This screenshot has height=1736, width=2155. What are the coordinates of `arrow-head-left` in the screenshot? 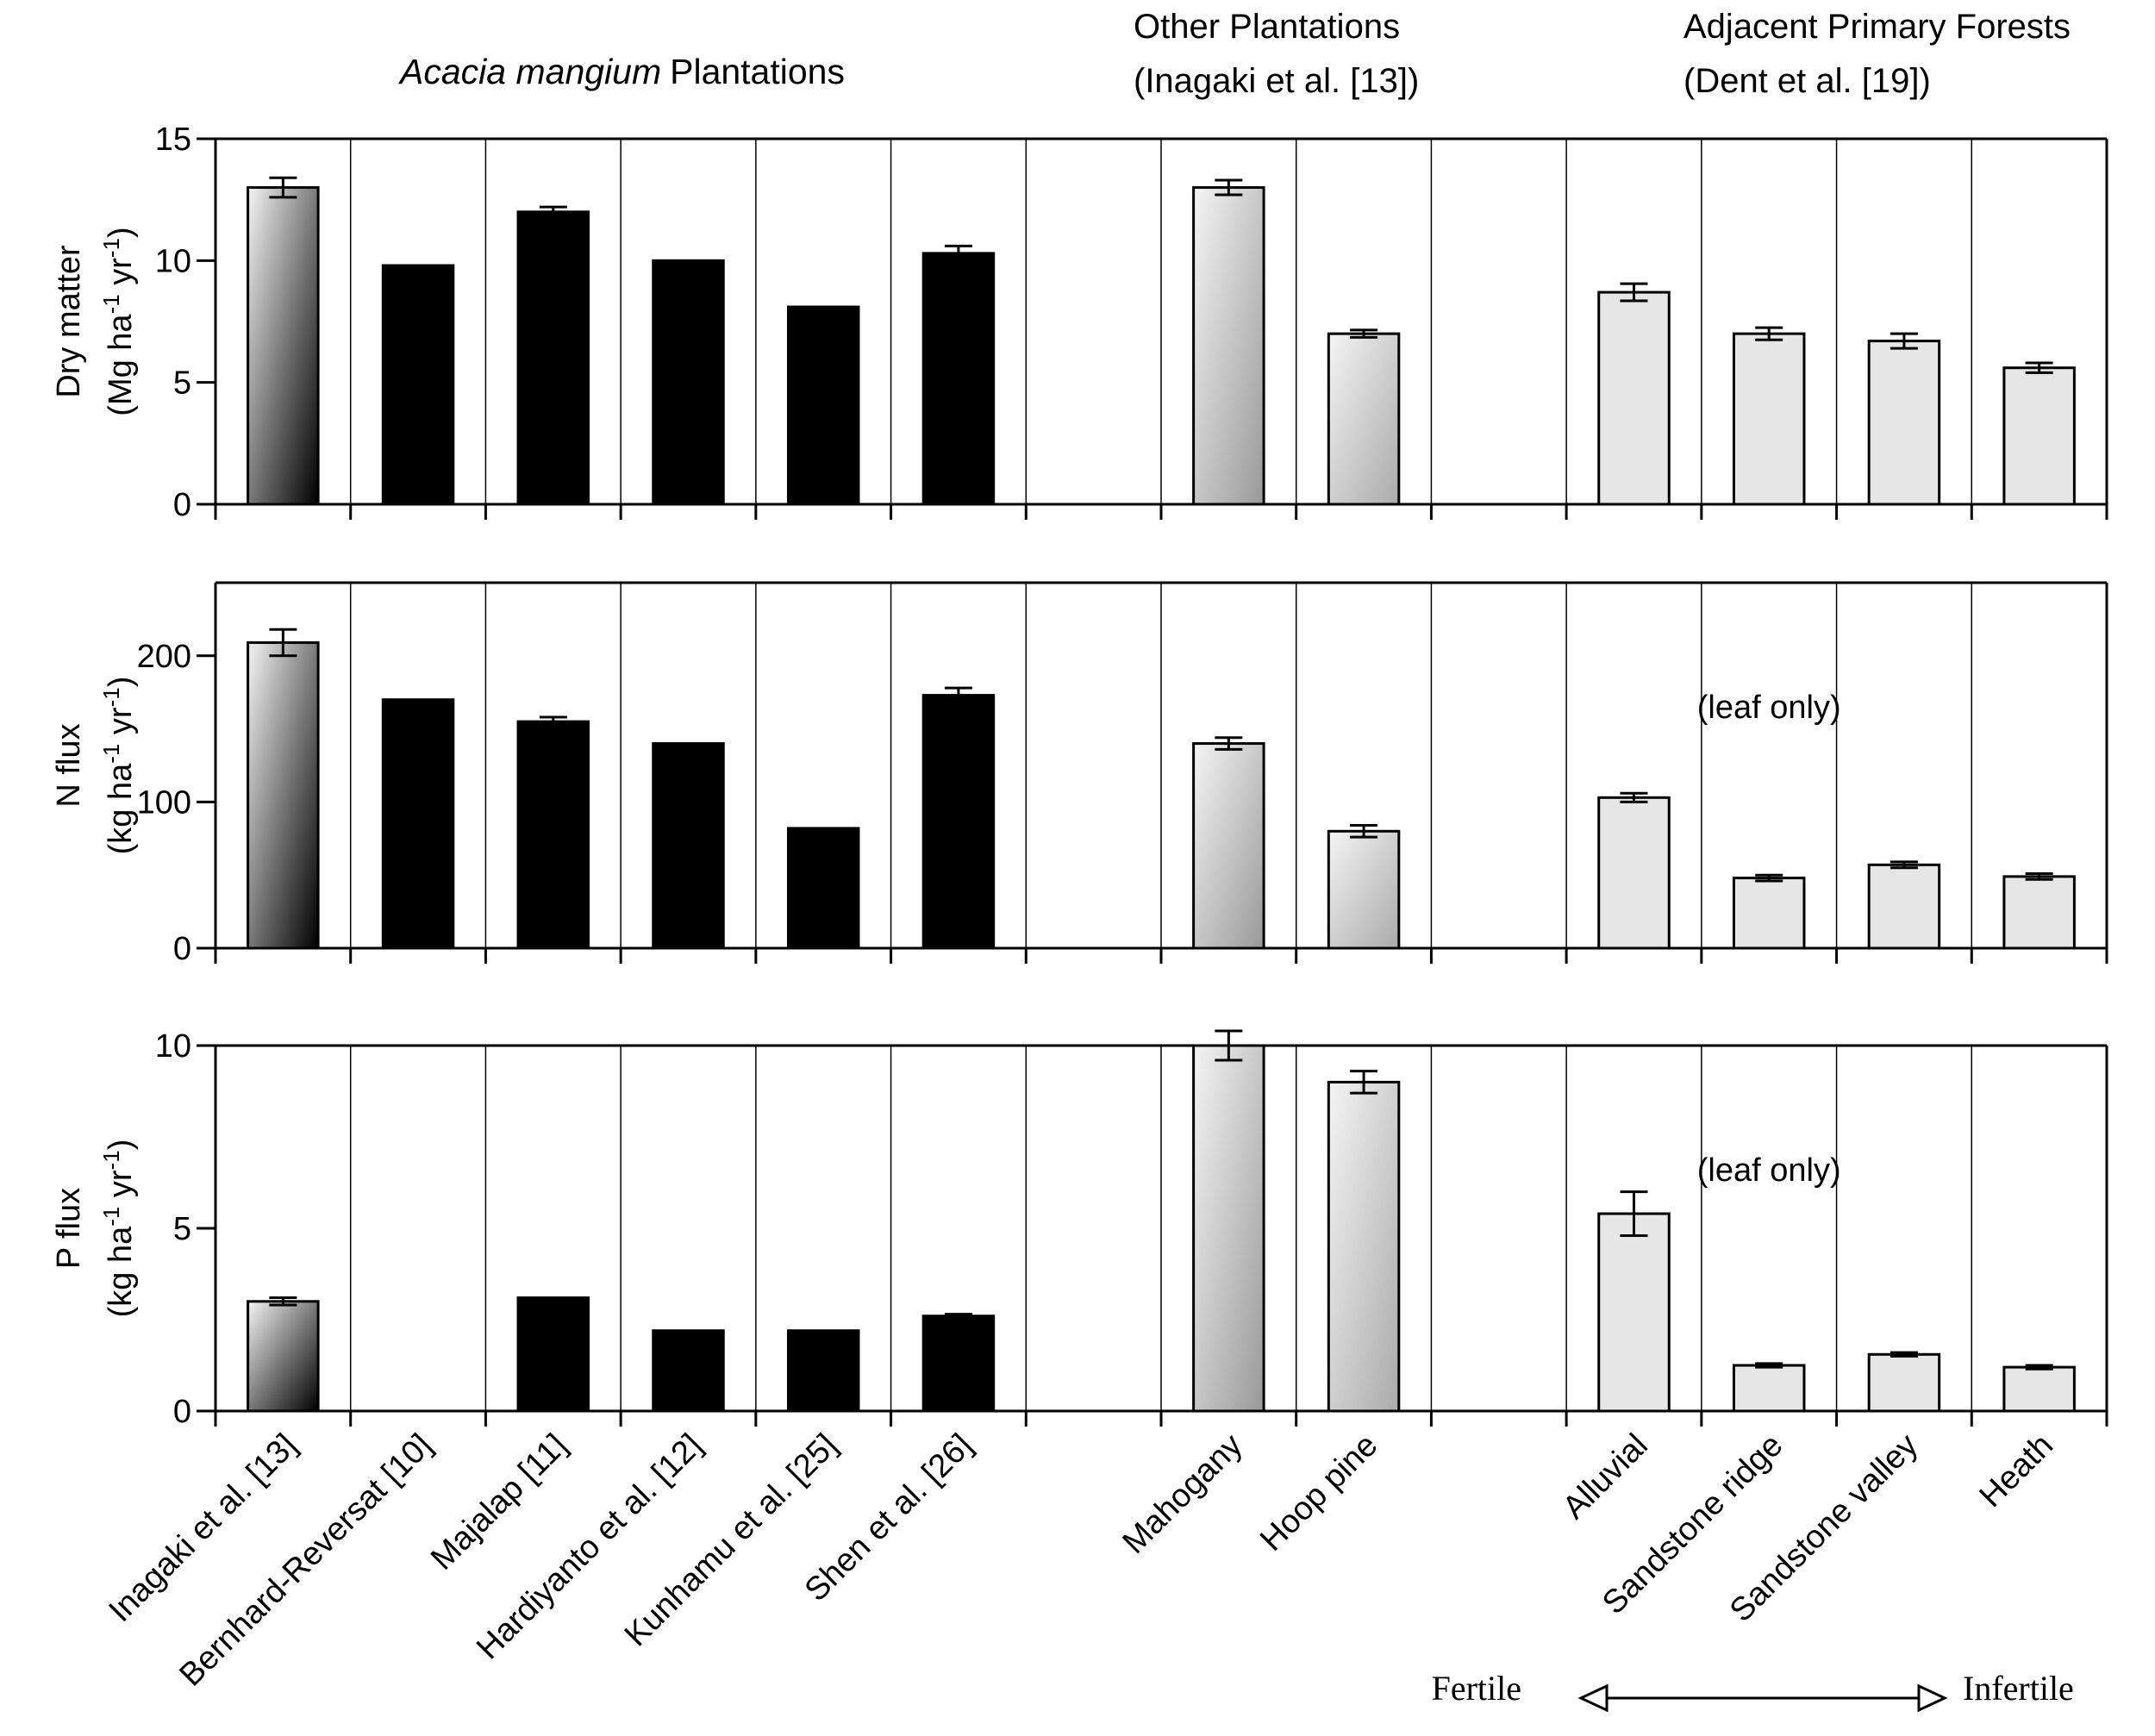 It's located at (1592, 1698).